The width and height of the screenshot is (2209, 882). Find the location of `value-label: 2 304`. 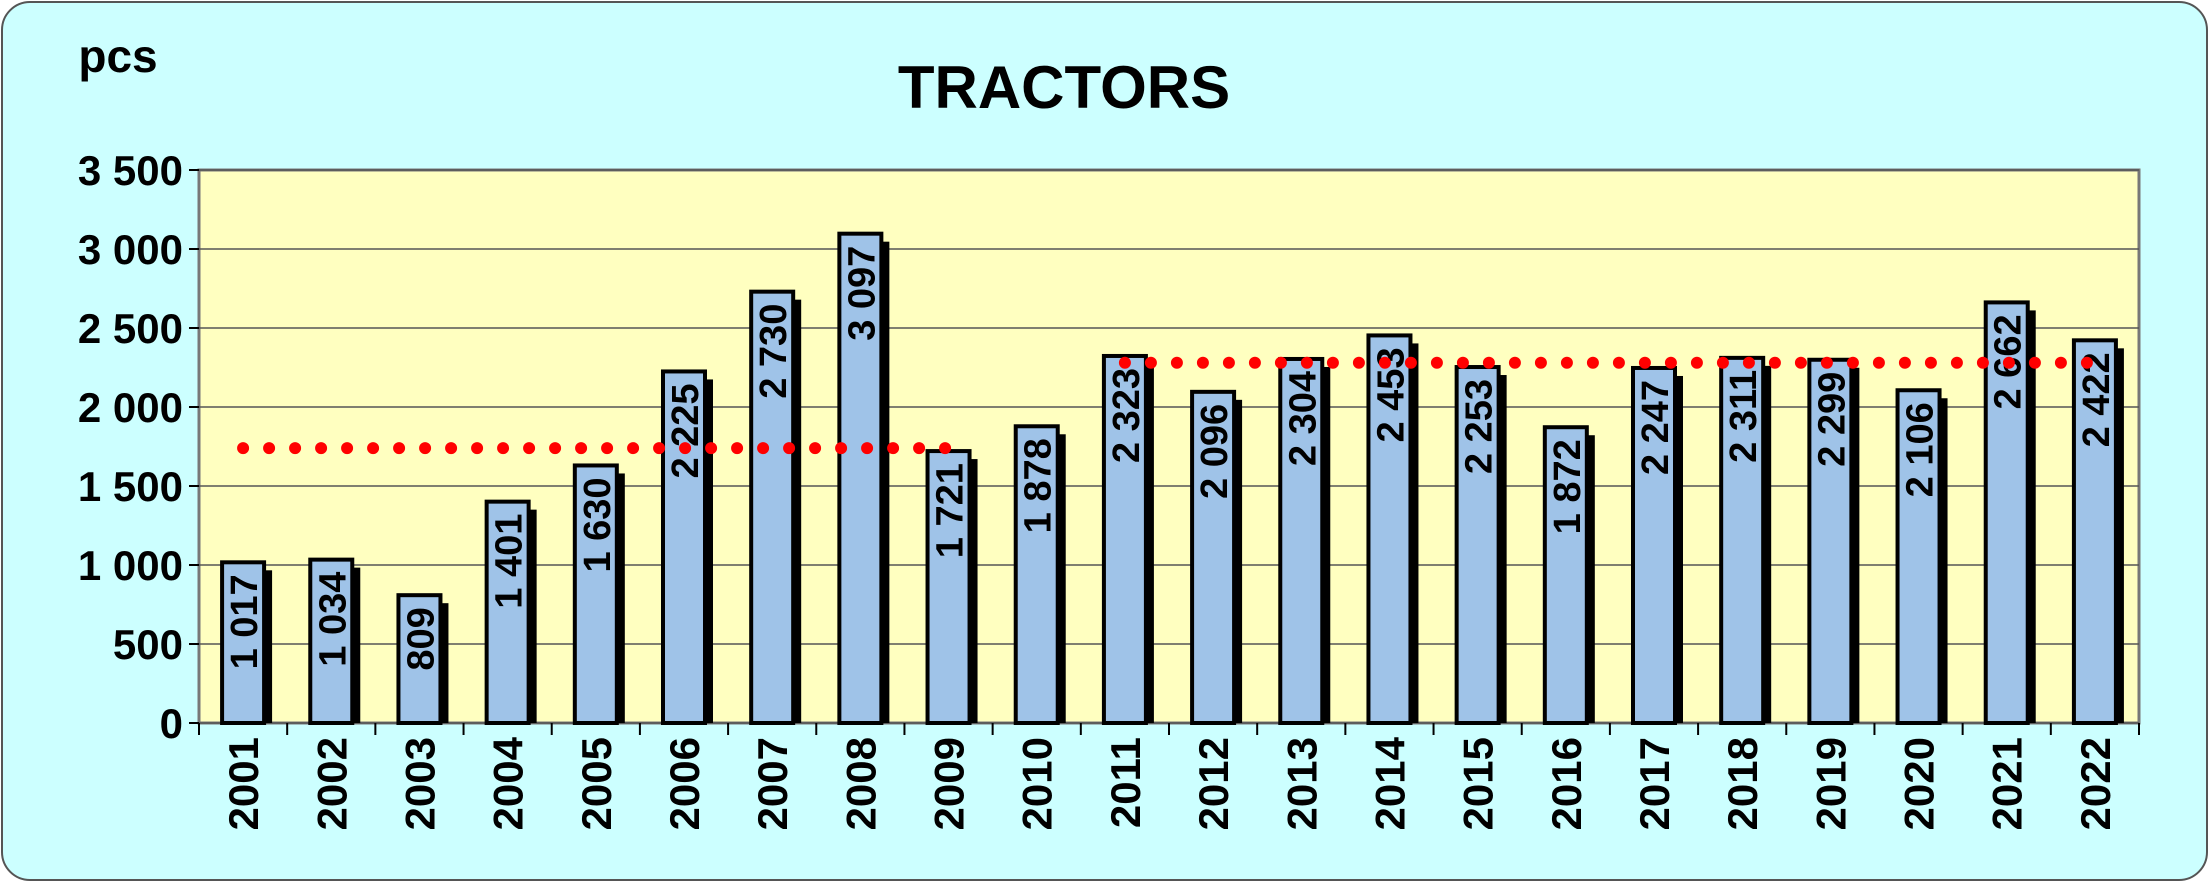

value-label: 2 304 is located at coordinates (1303, 418).